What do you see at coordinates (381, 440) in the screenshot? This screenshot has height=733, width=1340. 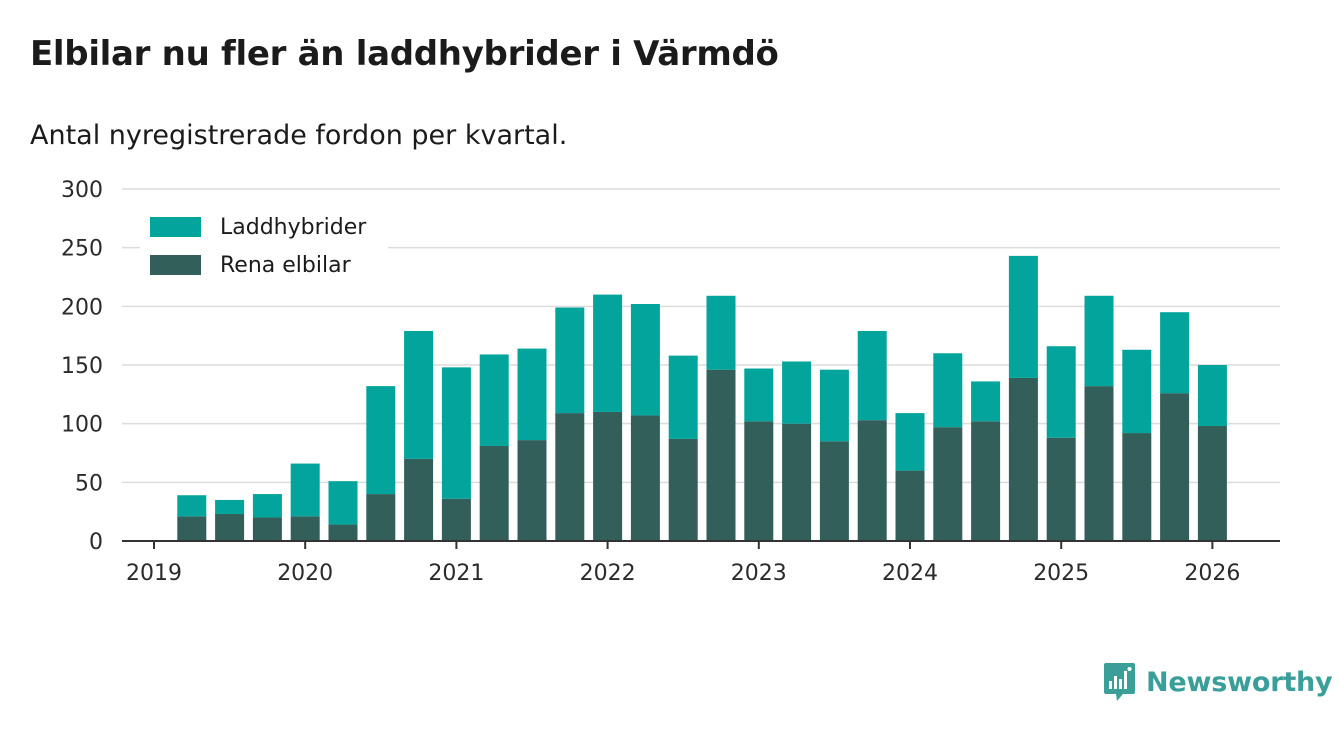 I see `bar-laddhybrider-2020-q3` at bounding box center [381, 440].